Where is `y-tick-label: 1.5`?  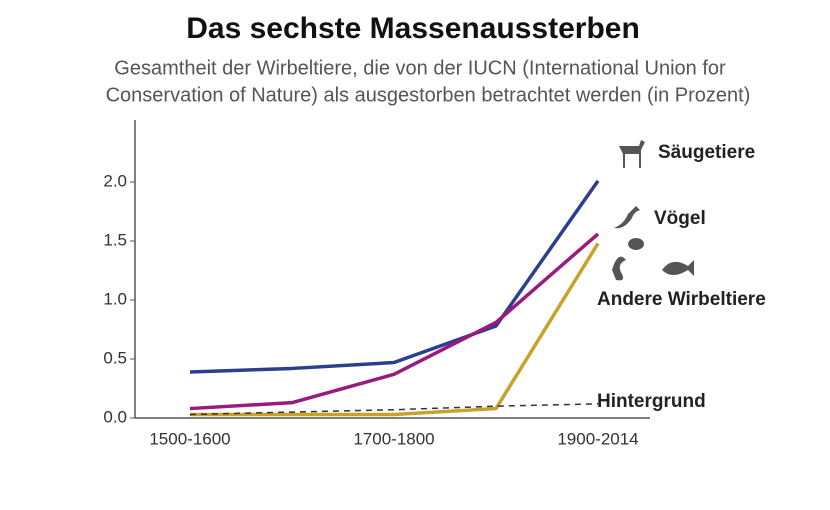
y-tick-label: 1.5 is located at coordinates (115, 239).